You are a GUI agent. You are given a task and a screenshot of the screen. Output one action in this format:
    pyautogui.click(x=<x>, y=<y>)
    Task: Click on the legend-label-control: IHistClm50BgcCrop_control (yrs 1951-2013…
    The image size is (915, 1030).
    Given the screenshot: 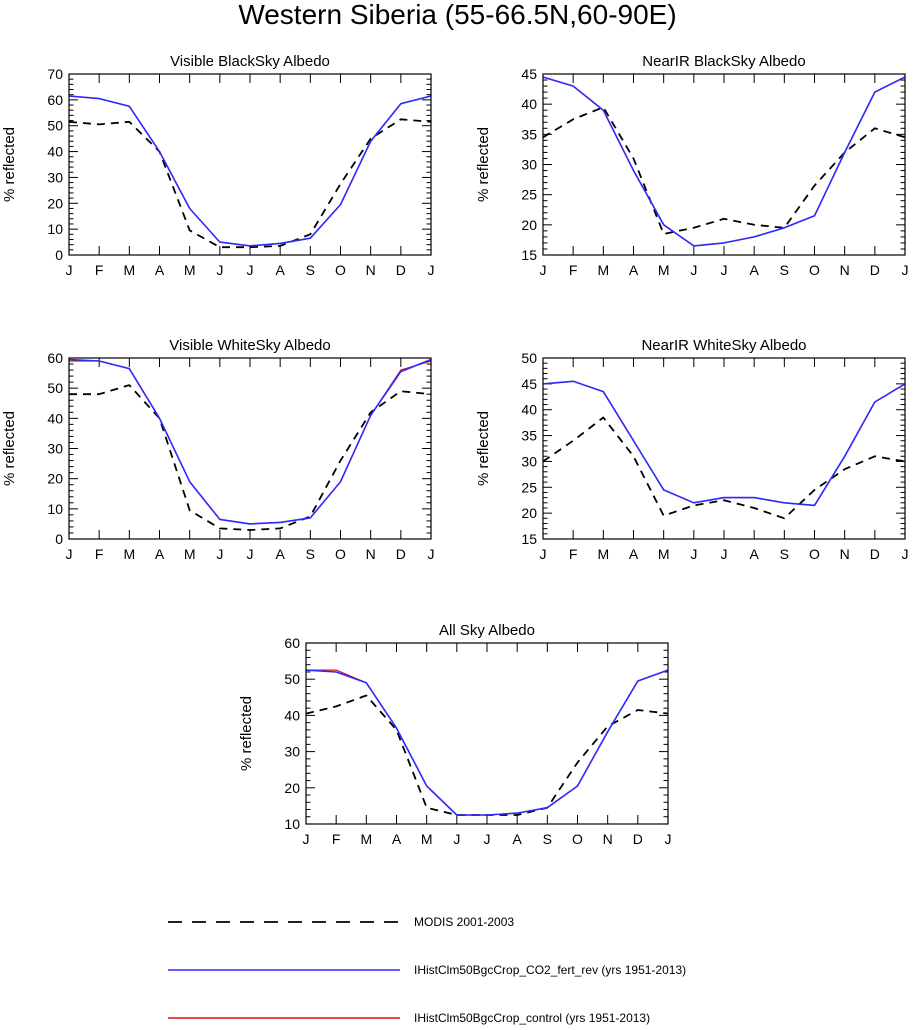 What is the action you would take?
    pyautogui.click(x=532, y=1018)
    